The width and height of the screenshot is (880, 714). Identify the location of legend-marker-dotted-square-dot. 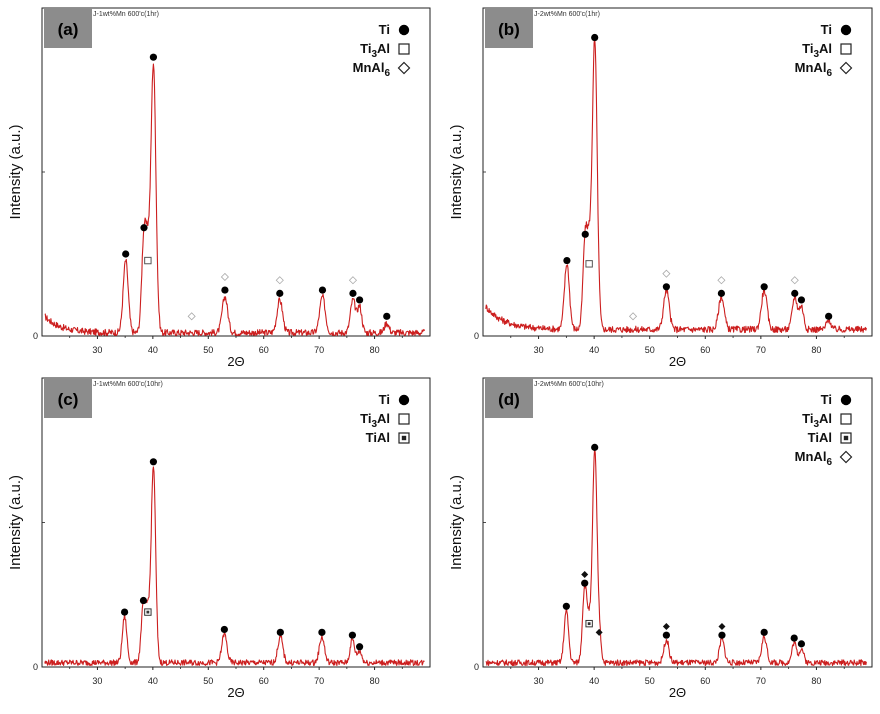
(404, 438).